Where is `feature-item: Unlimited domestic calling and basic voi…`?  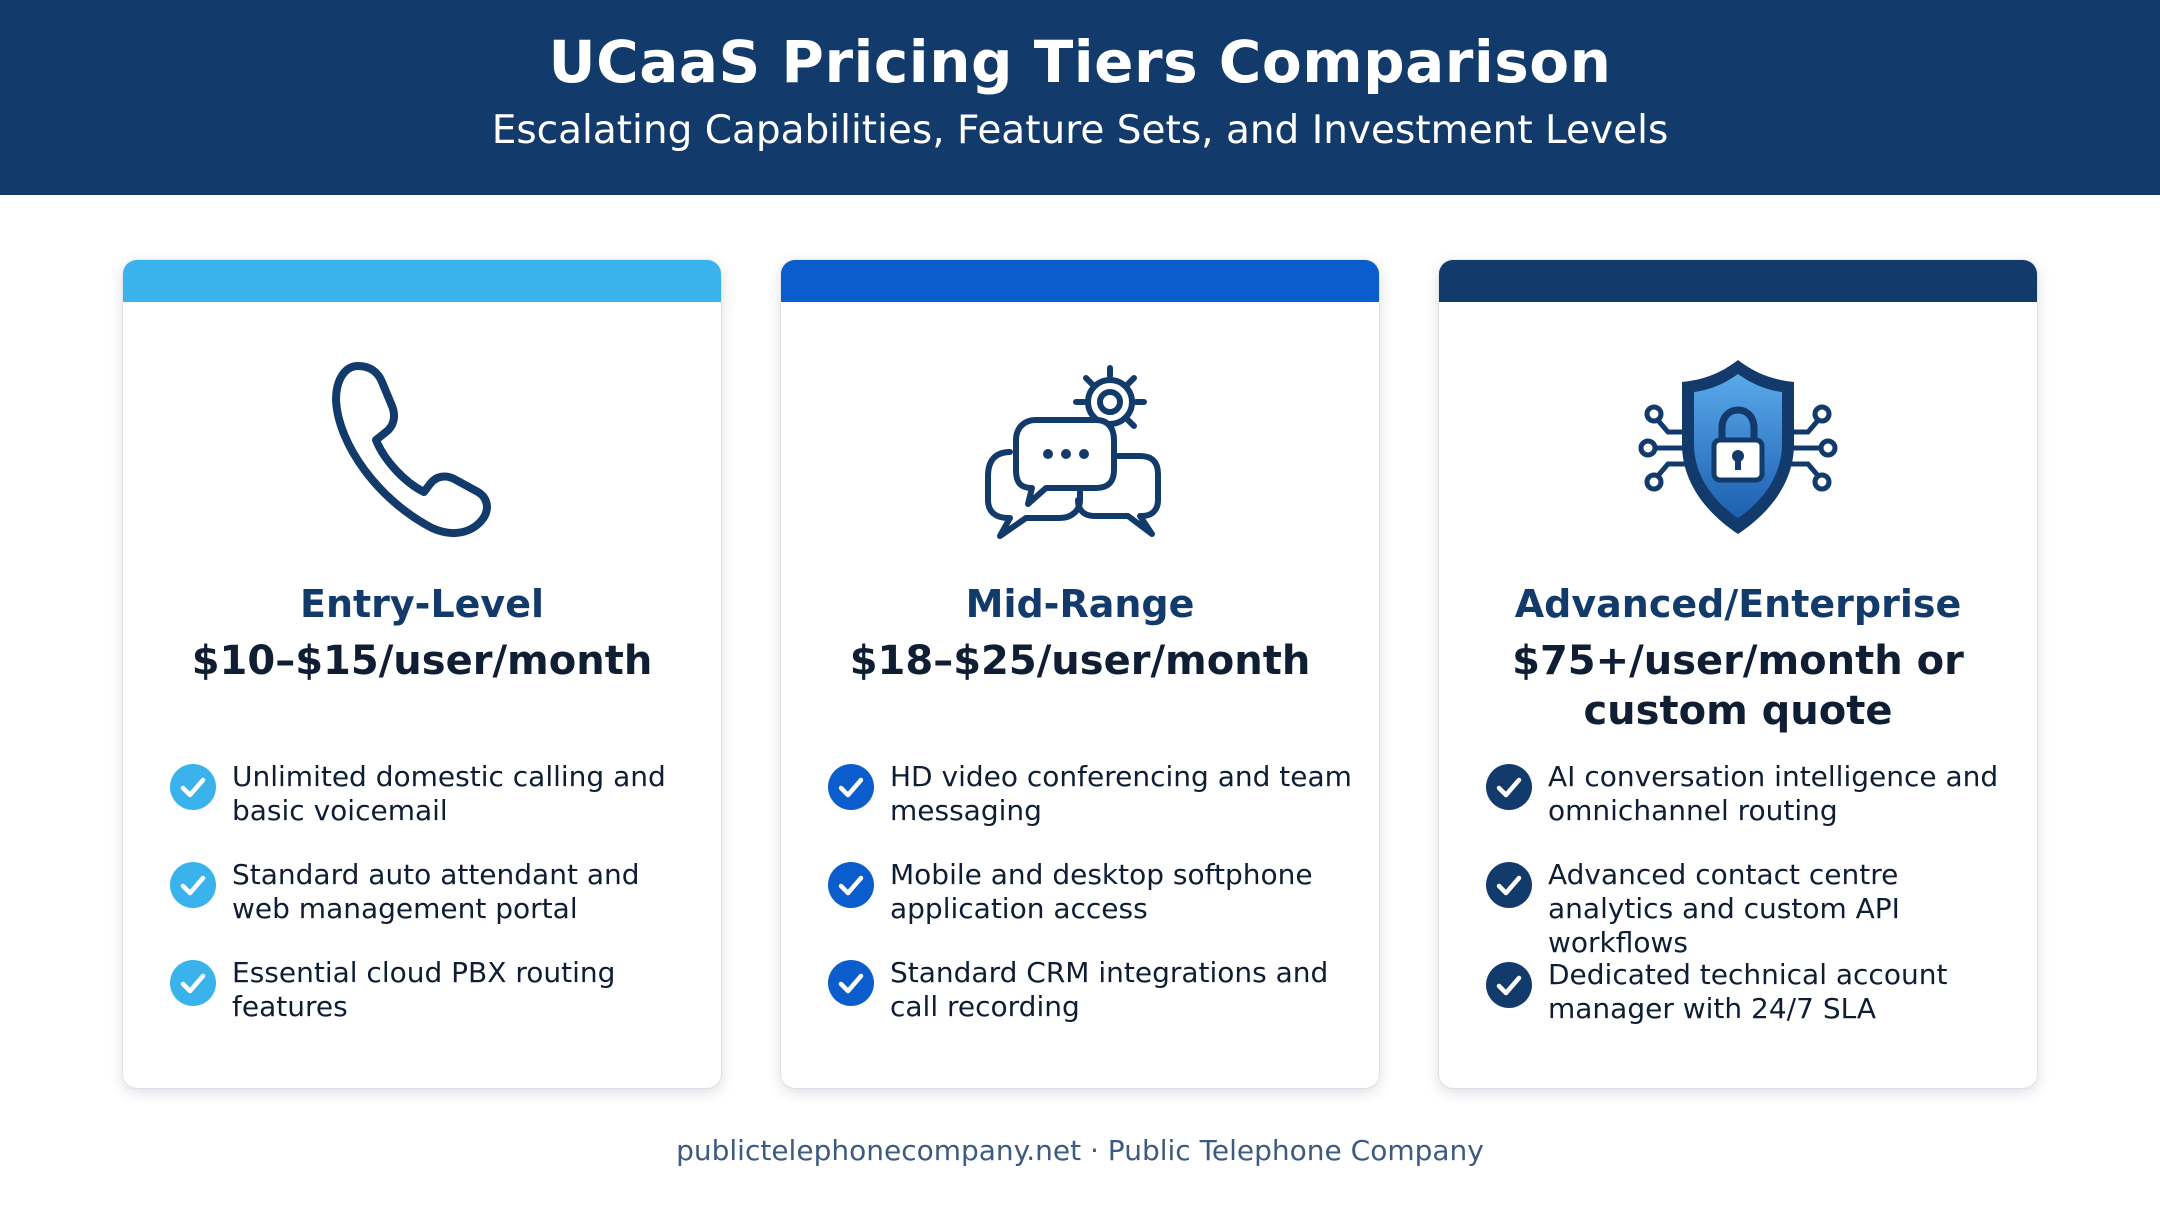 feature-item: Unlimited domestic calling and basic voi… is located at coordinates (435, 794).